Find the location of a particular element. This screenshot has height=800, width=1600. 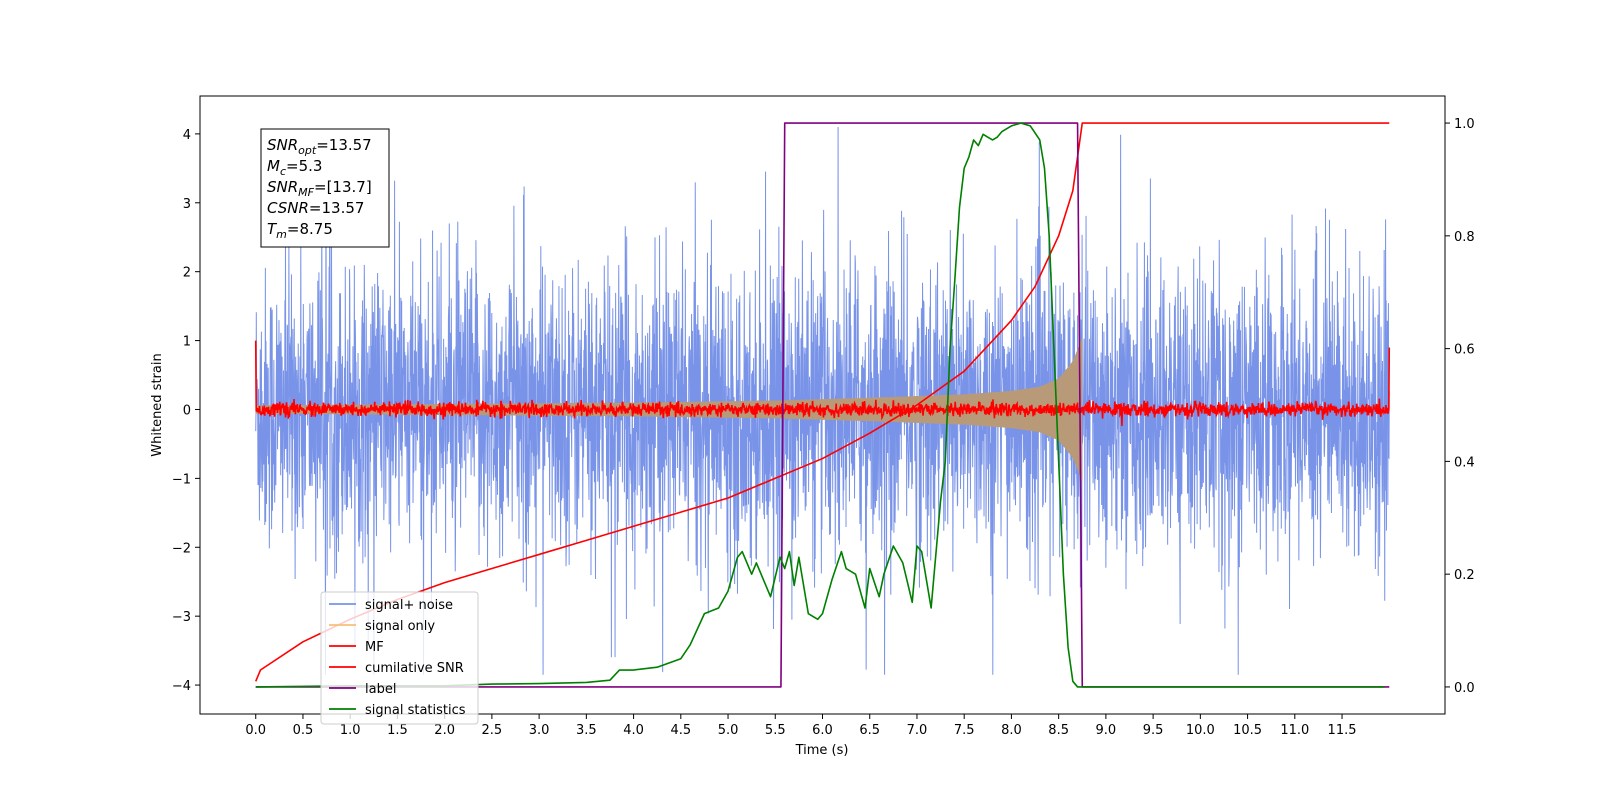

legend-label: label is located at coordinates (380, 689).